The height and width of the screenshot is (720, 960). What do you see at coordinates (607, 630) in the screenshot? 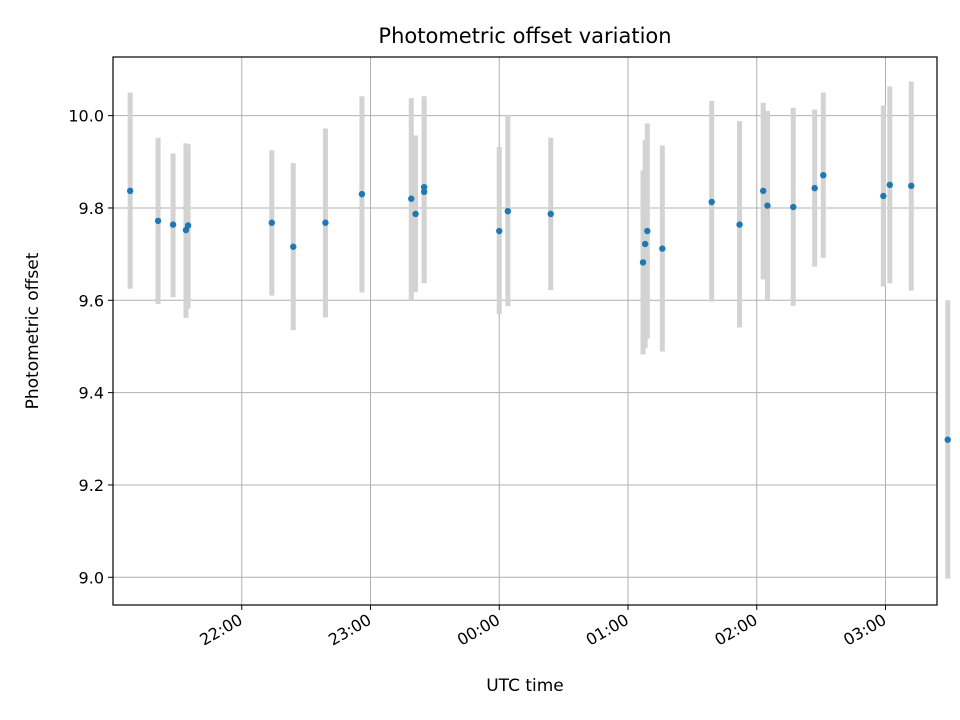
I see `x-tick-label: 01:00` at bounding box center [607, 630].